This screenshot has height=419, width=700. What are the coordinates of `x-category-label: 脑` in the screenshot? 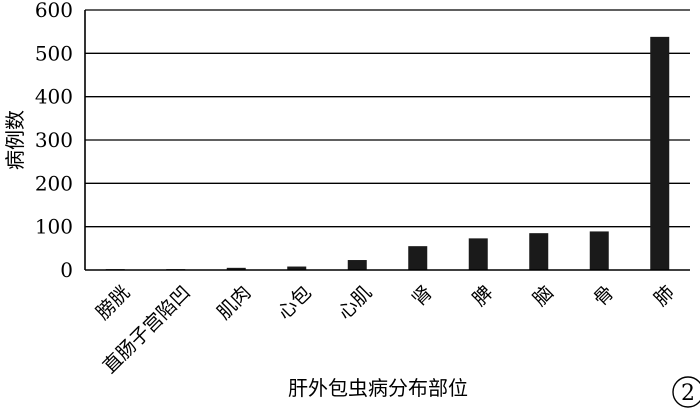 It's located at (543, 296).